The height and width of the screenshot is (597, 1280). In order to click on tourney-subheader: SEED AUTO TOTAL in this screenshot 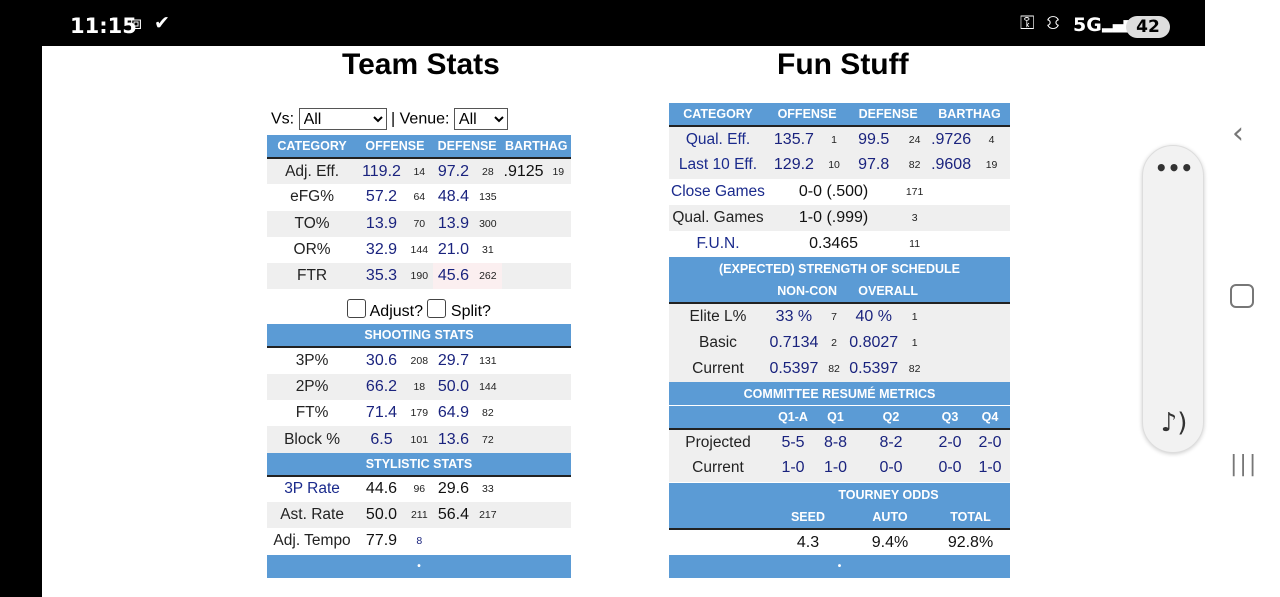, I will do `click(839, 517)`.